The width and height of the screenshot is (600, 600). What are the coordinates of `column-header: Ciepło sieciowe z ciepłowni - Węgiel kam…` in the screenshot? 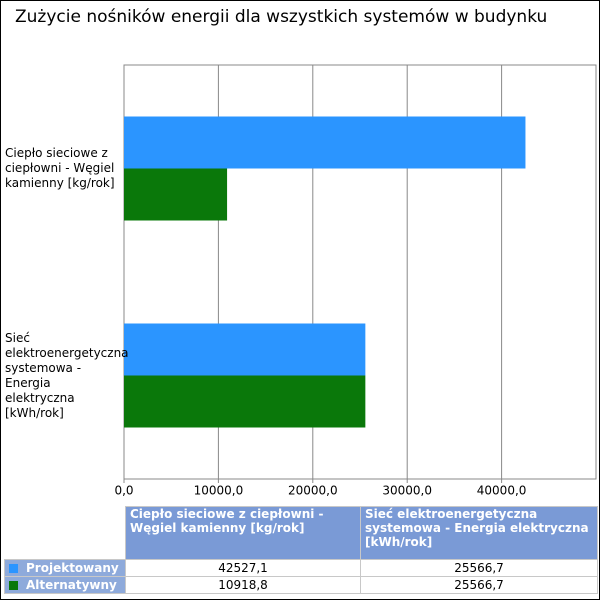 It's located at (243, 533).